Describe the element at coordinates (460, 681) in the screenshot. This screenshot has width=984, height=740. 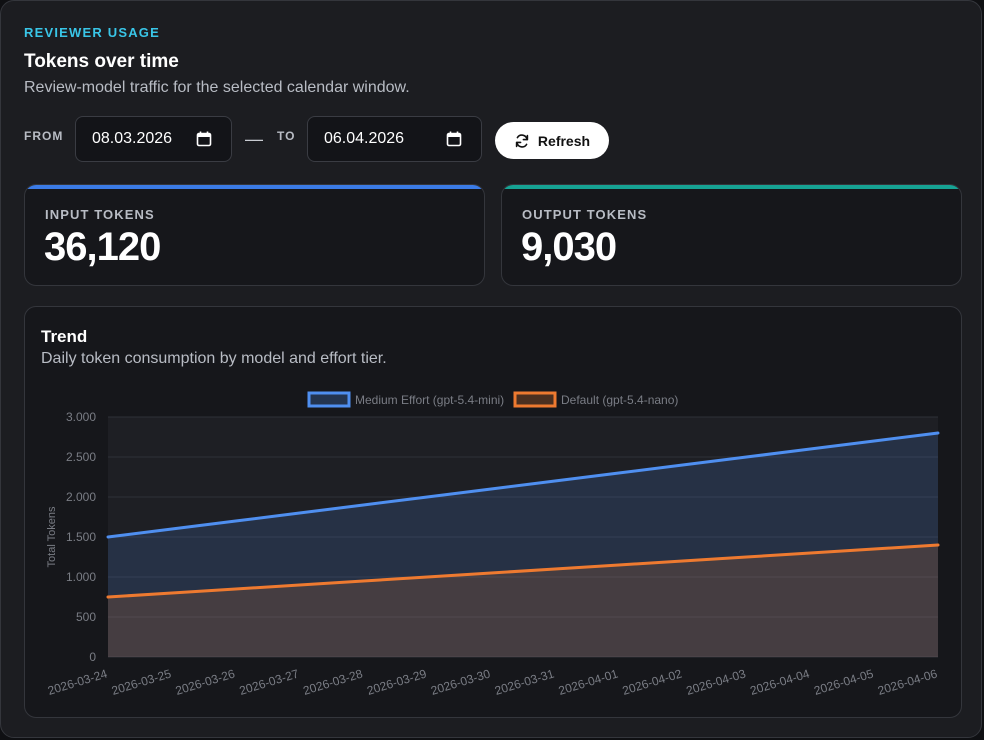
I see `x-tick-label: 2026-03-30` at that location.